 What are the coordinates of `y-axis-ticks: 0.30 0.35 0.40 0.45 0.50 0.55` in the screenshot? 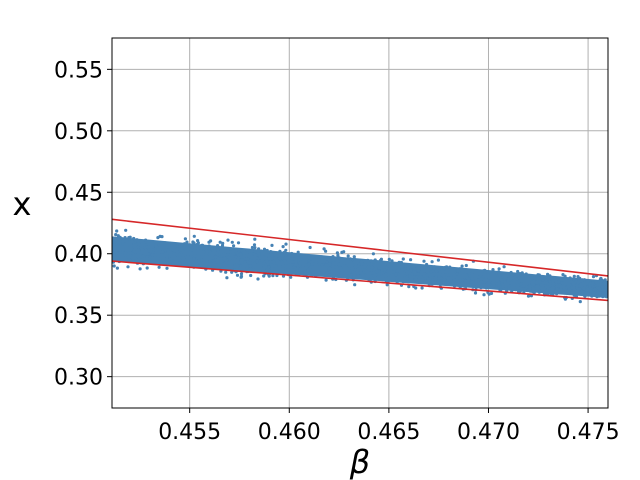 It's located at (83, 224).